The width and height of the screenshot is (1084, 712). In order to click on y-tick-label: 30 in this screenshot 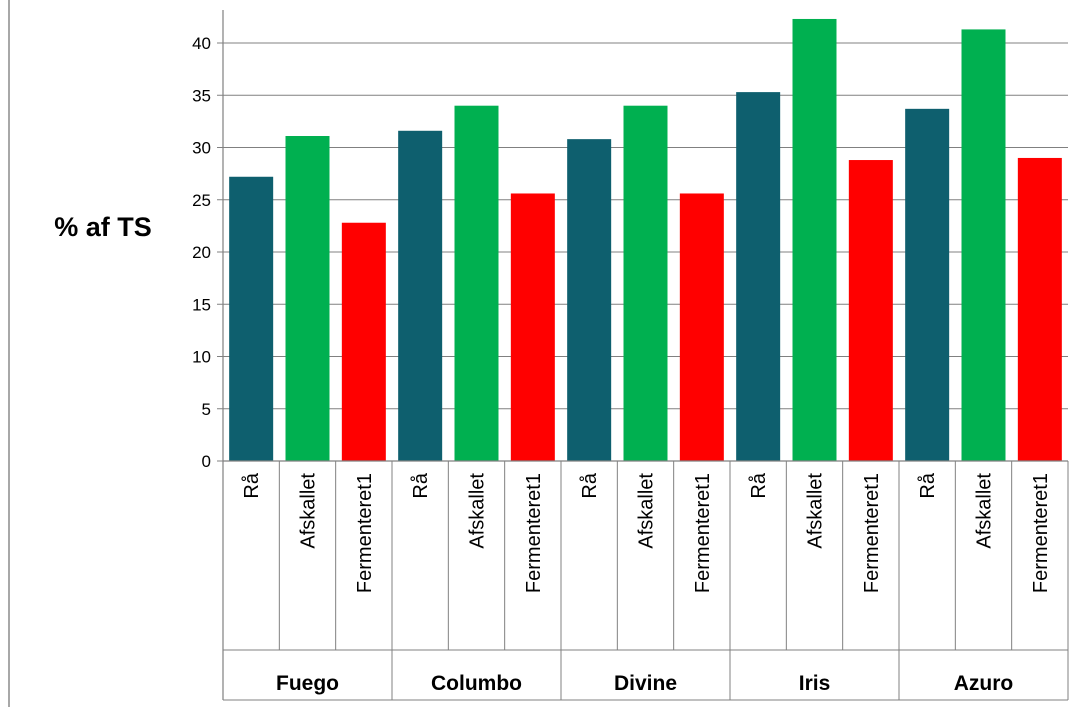, I will do `click(201, 148)`.